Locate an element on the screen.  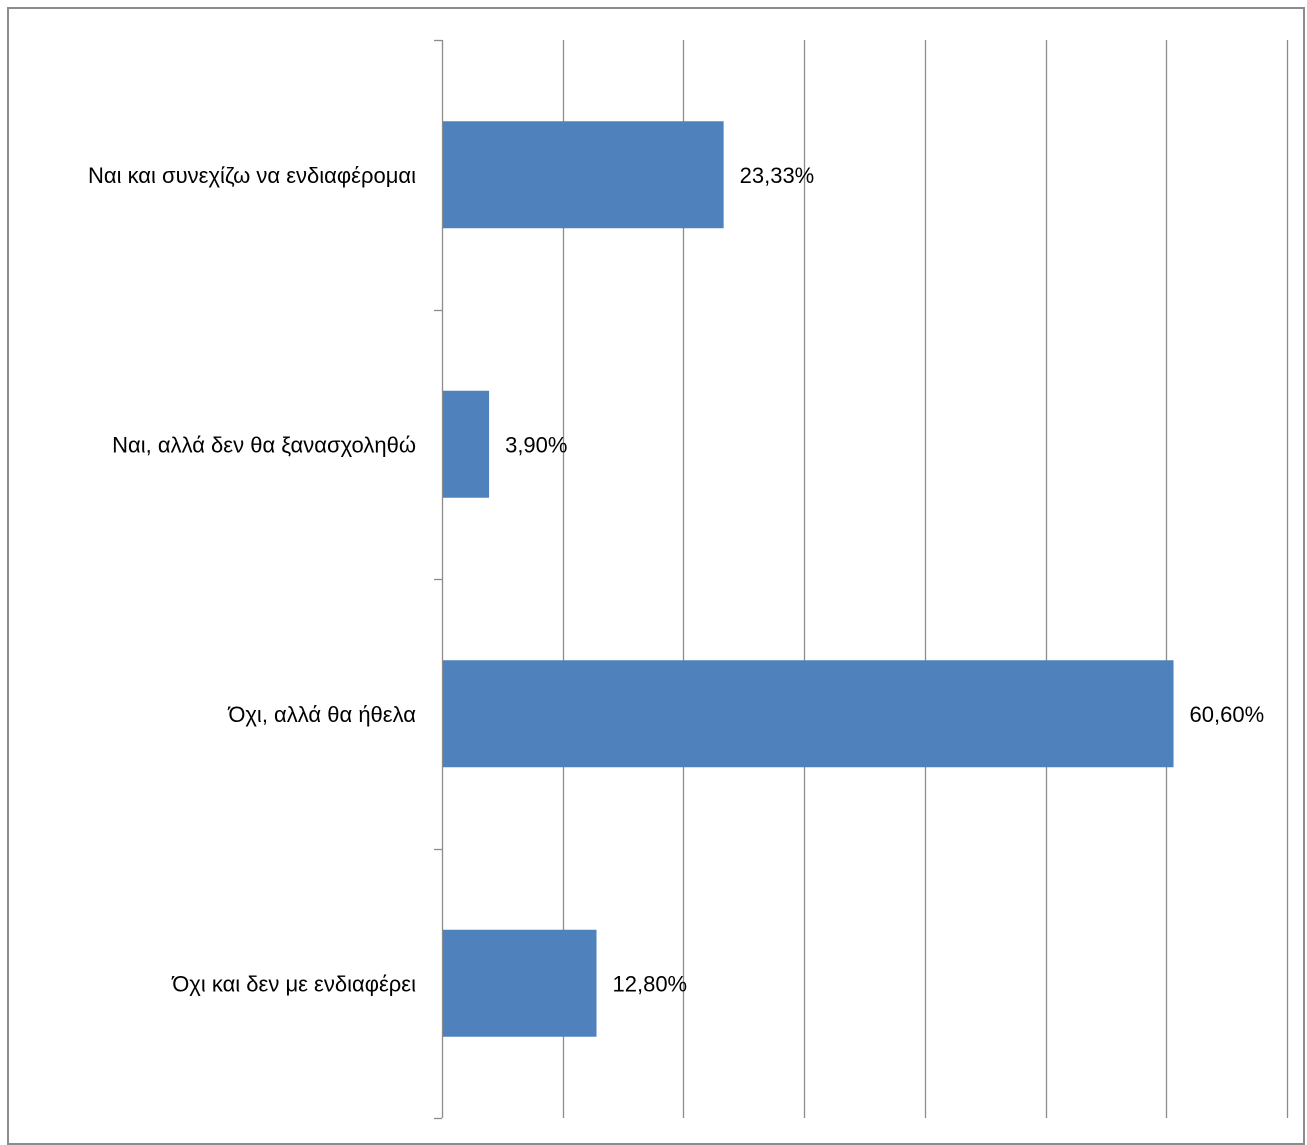
category-label: Ναι και συνεχίζω να ενδιαφέρομαι is located at coordinates (252, 175).